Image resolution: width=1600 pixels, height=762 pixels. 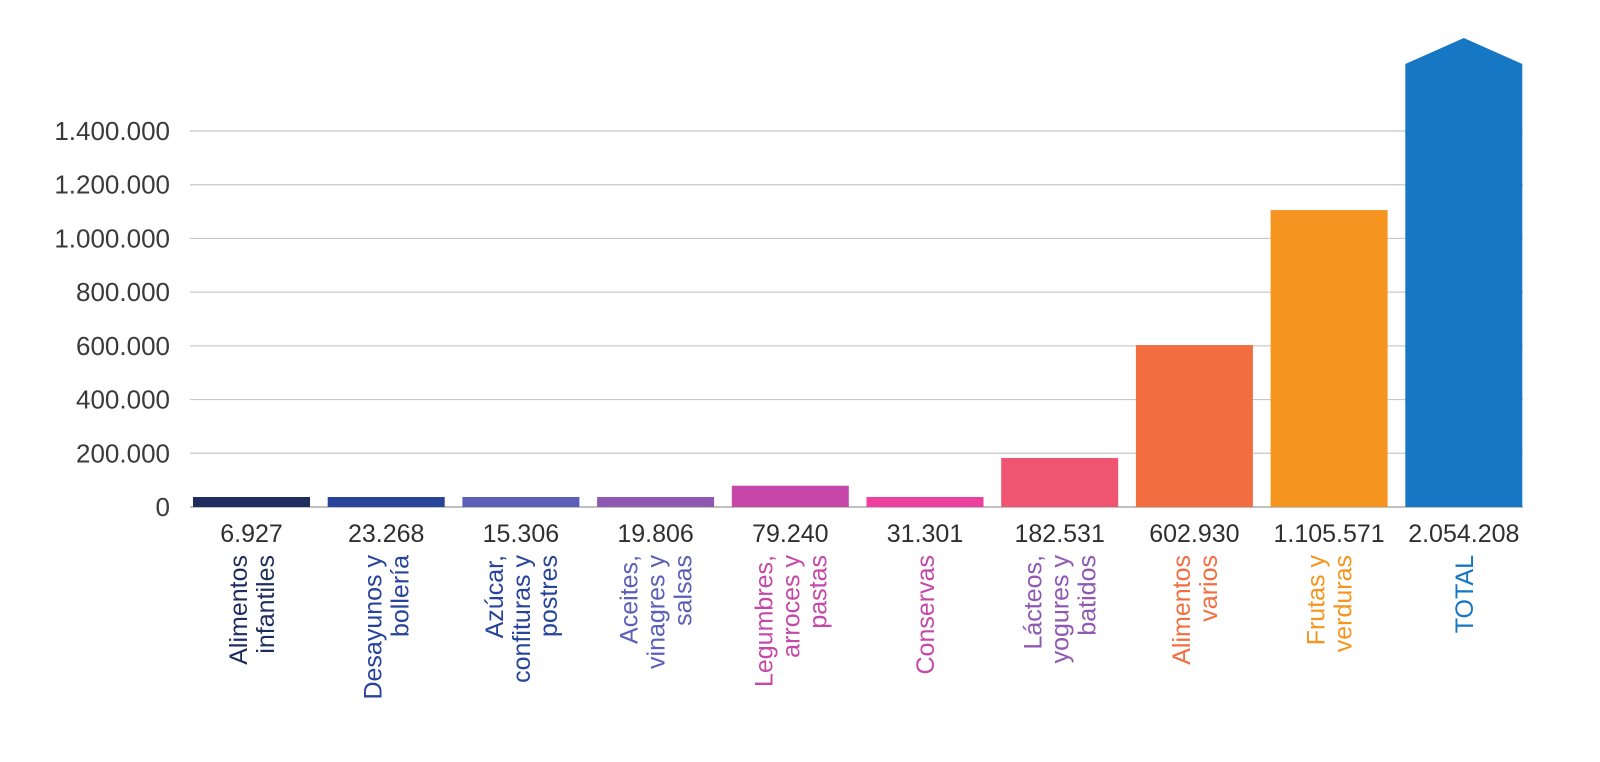 What do you see at coordinates (1060, 534) in the screenshot?
I see `value-label: 182.531` at bounding box center [1060, 534].